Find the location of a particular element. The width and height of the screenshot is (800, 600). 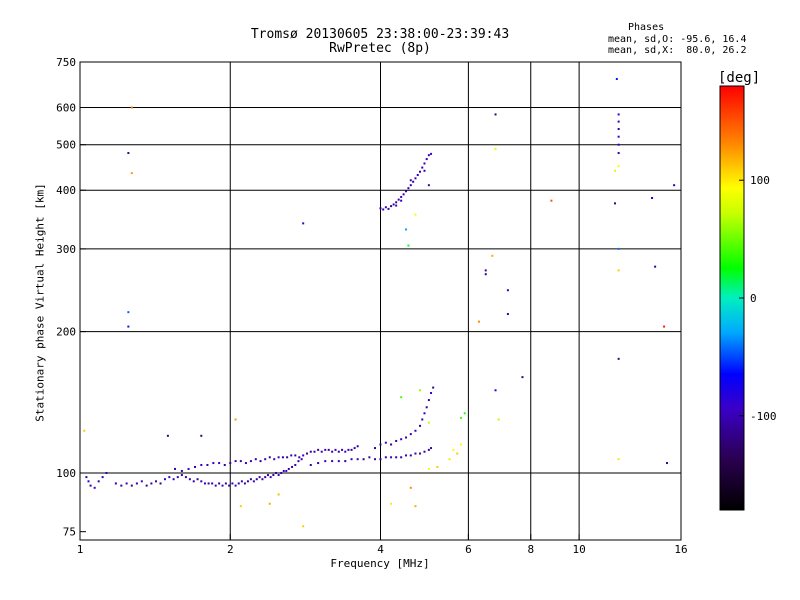

y-tick-label: 100 is located at coordinates (66, 473).